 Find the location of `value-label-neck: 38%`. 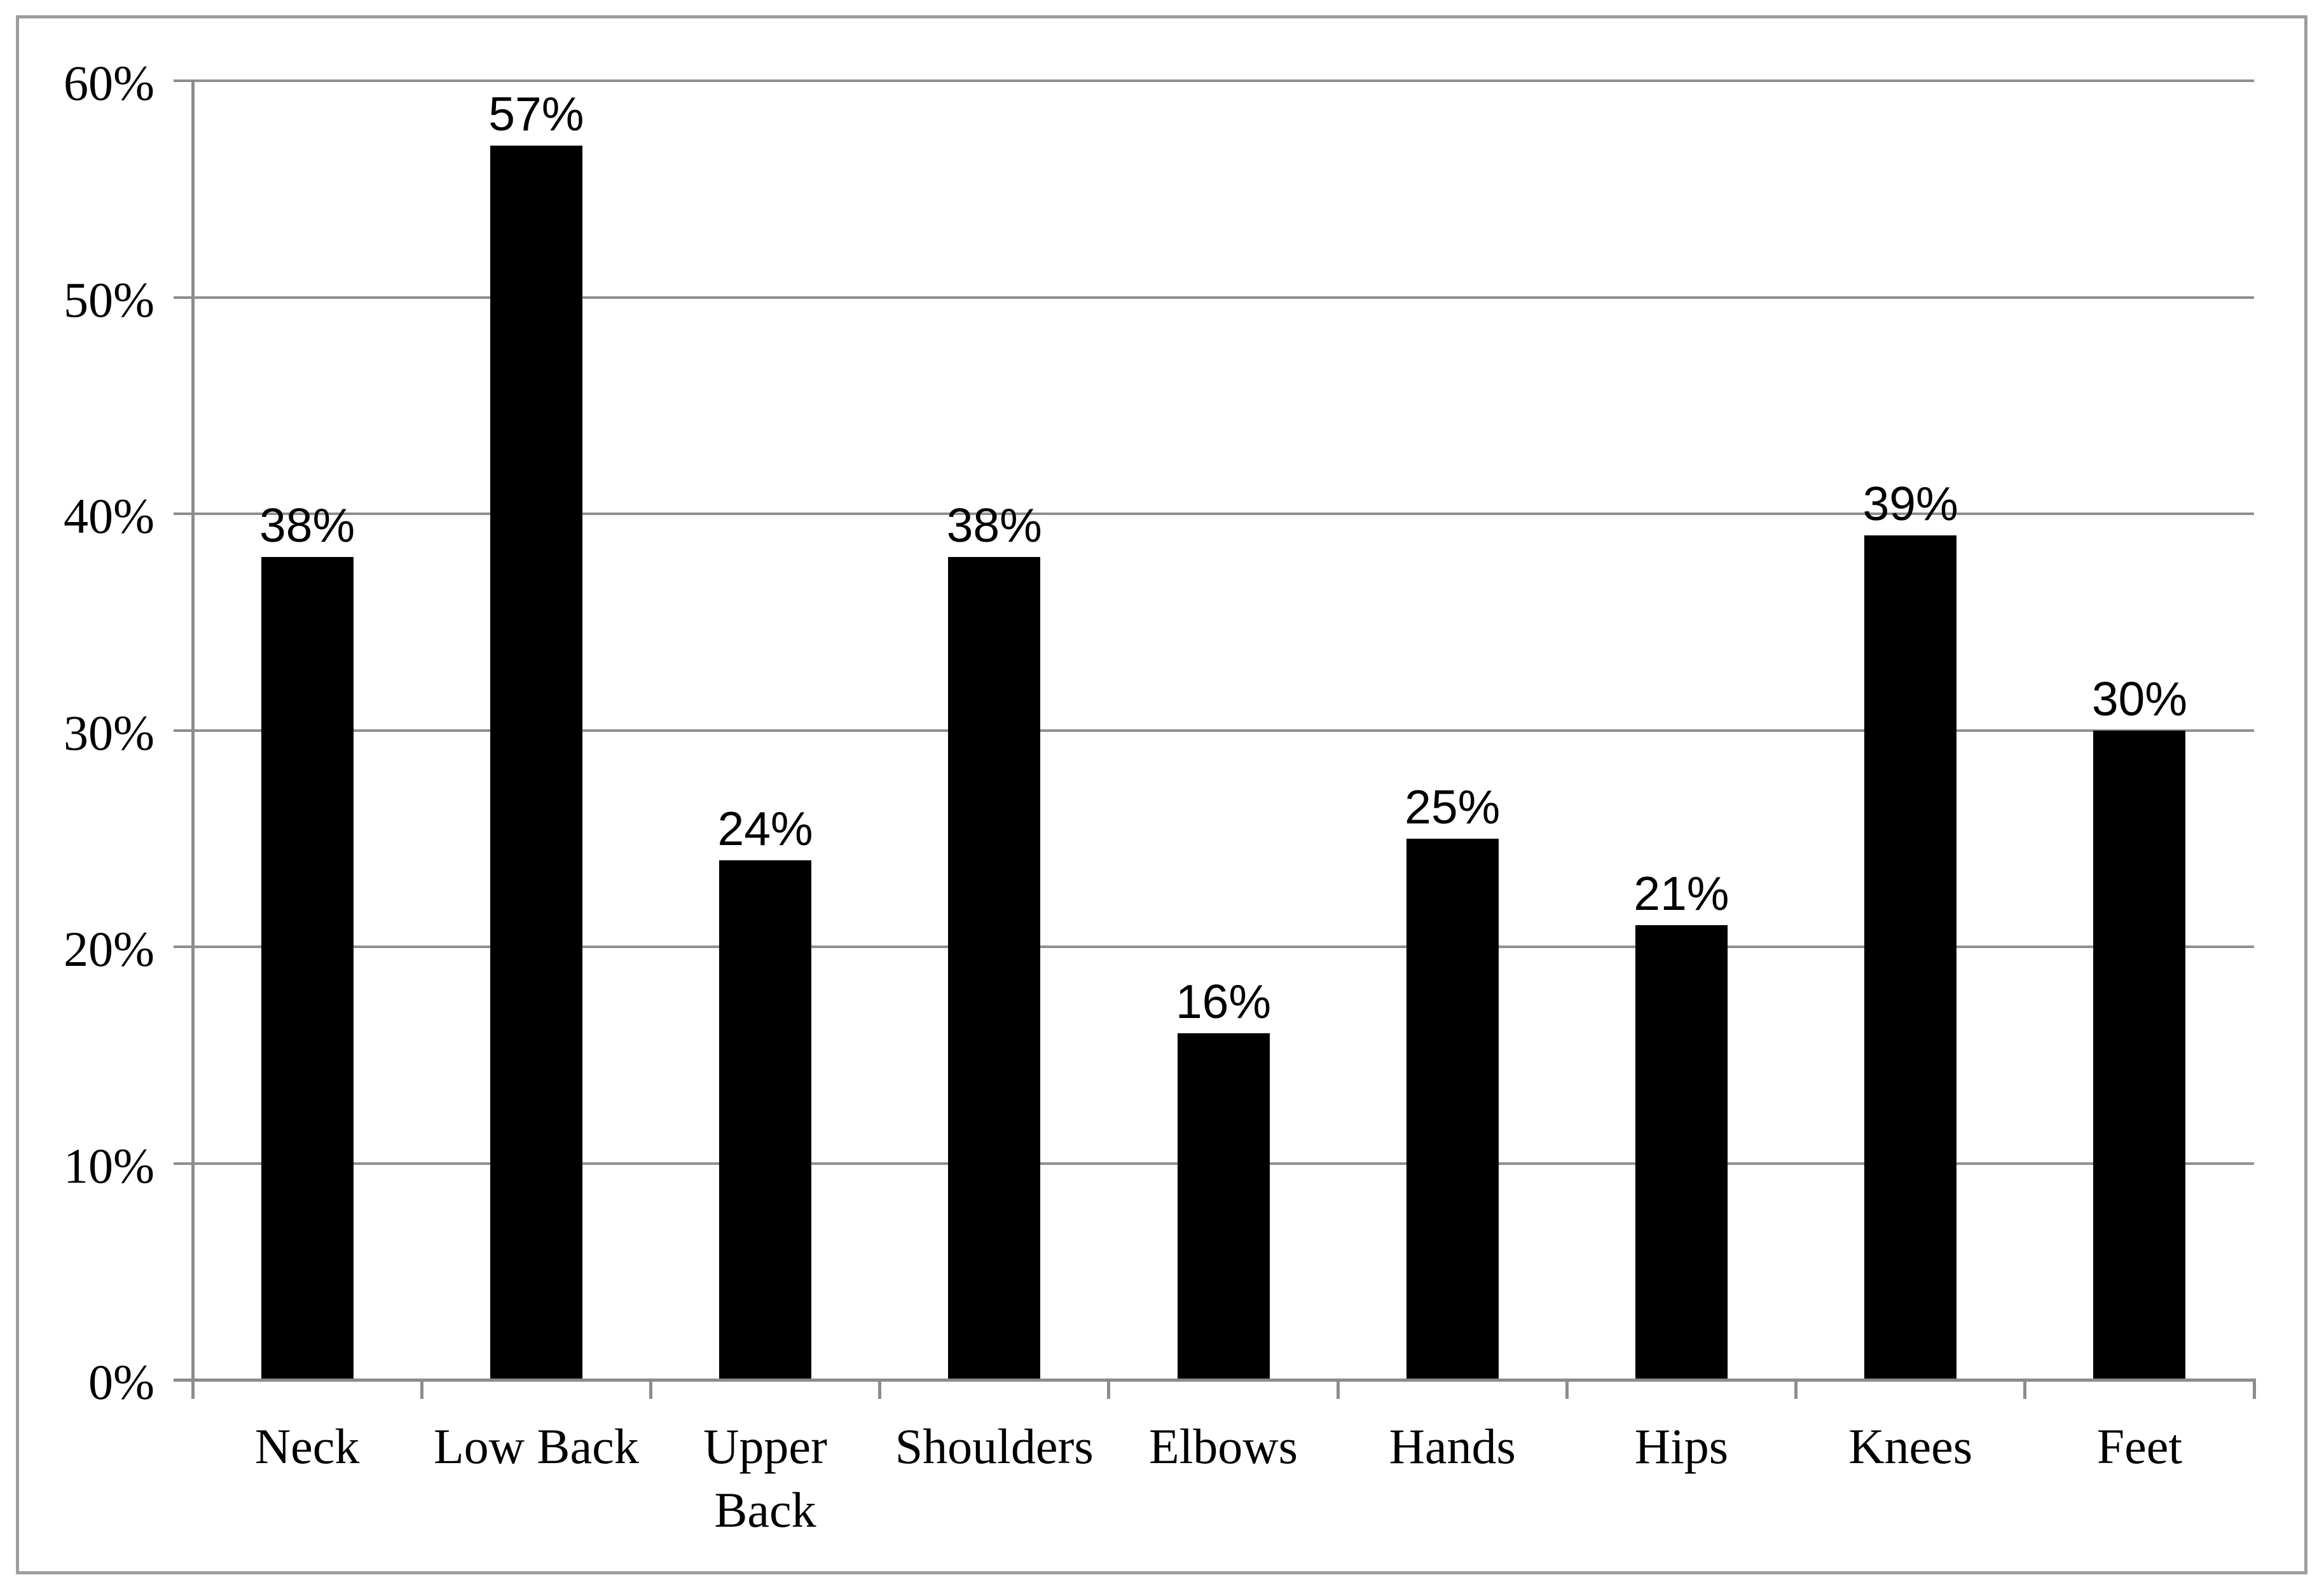

value-label-neck: 38% is located at coordinates (307, 526).